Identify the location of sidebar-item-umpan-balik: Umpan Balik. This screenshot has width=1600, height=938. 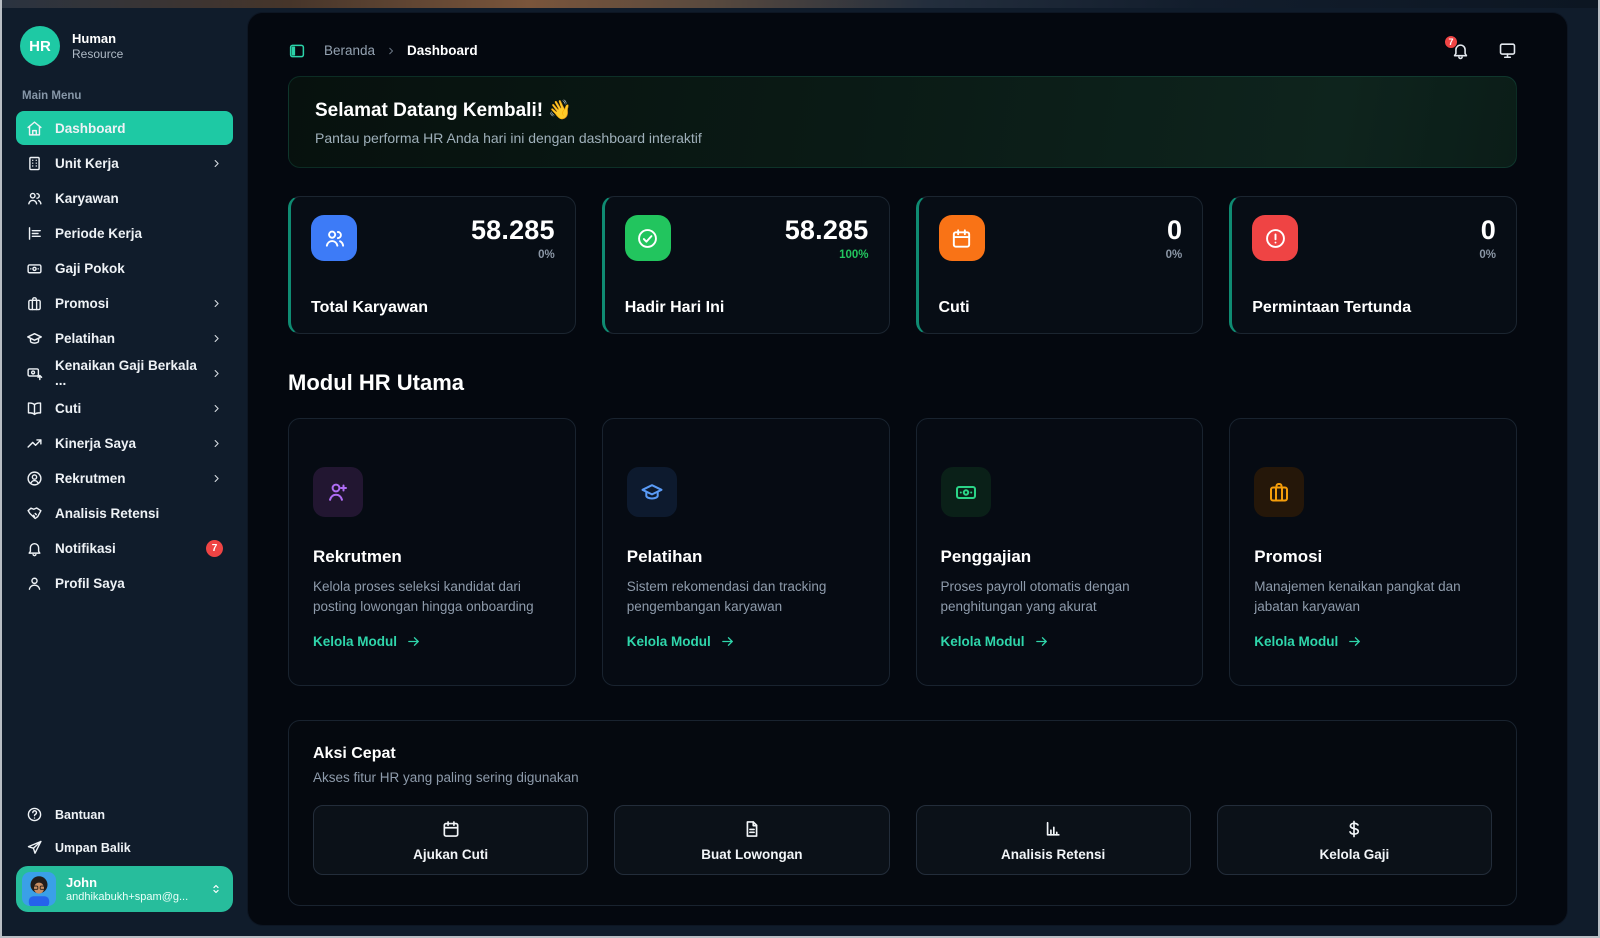
(124, 847).